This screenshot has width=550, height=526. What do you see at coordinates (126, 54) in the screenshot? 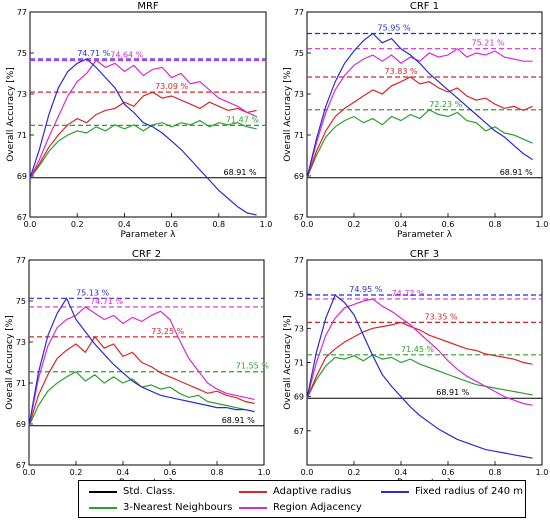
I see `max-value-label: 74.64 %` at bounding box center [126, 54].